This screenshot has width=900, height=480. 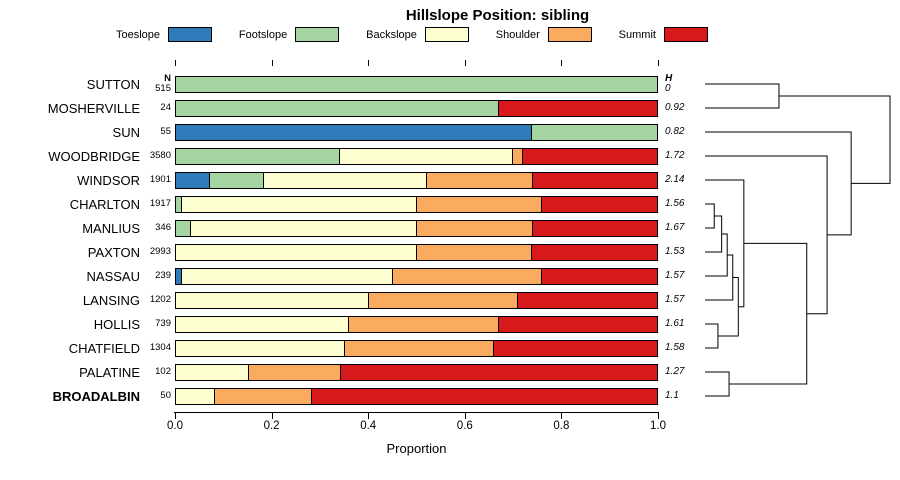 I want to click on shoulder-swatch, so click(x=569, y=34).